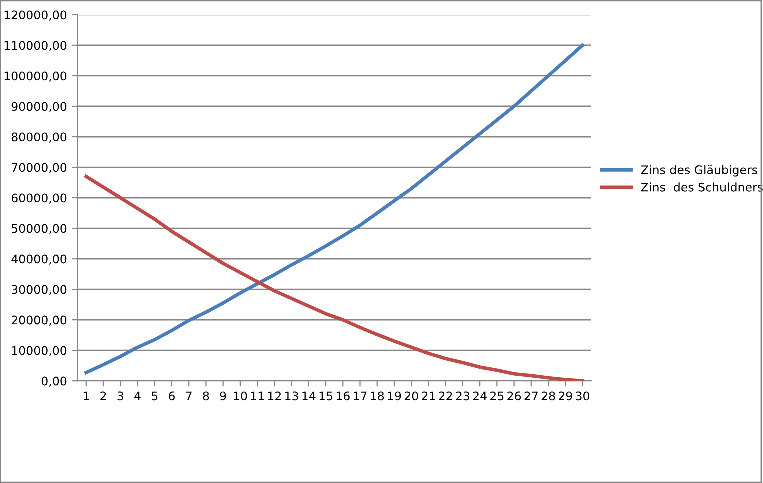  Describe the element at coordinates (206, 396) in the screenshot. I see `x-tick-label: 8` at that location.